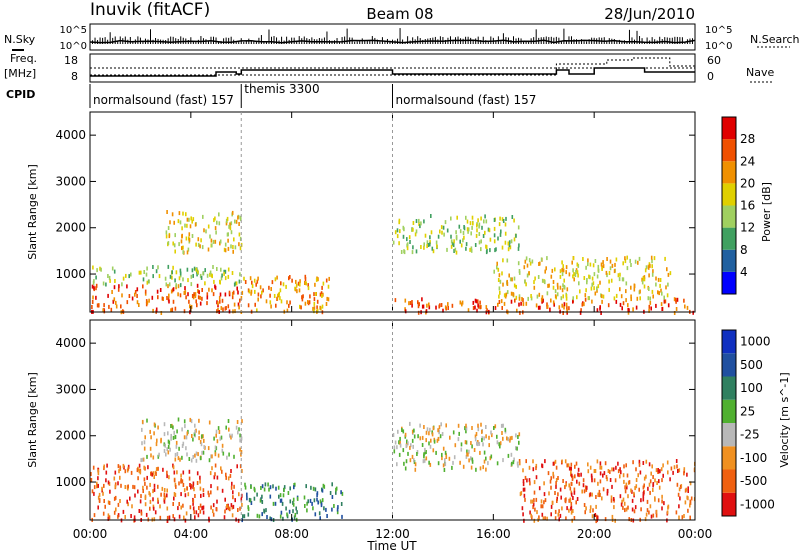 Image resolution: width=800 pixels, height=558 pixels. I want to click on nave-right-tick-bottom: 0, so click(710, 76).